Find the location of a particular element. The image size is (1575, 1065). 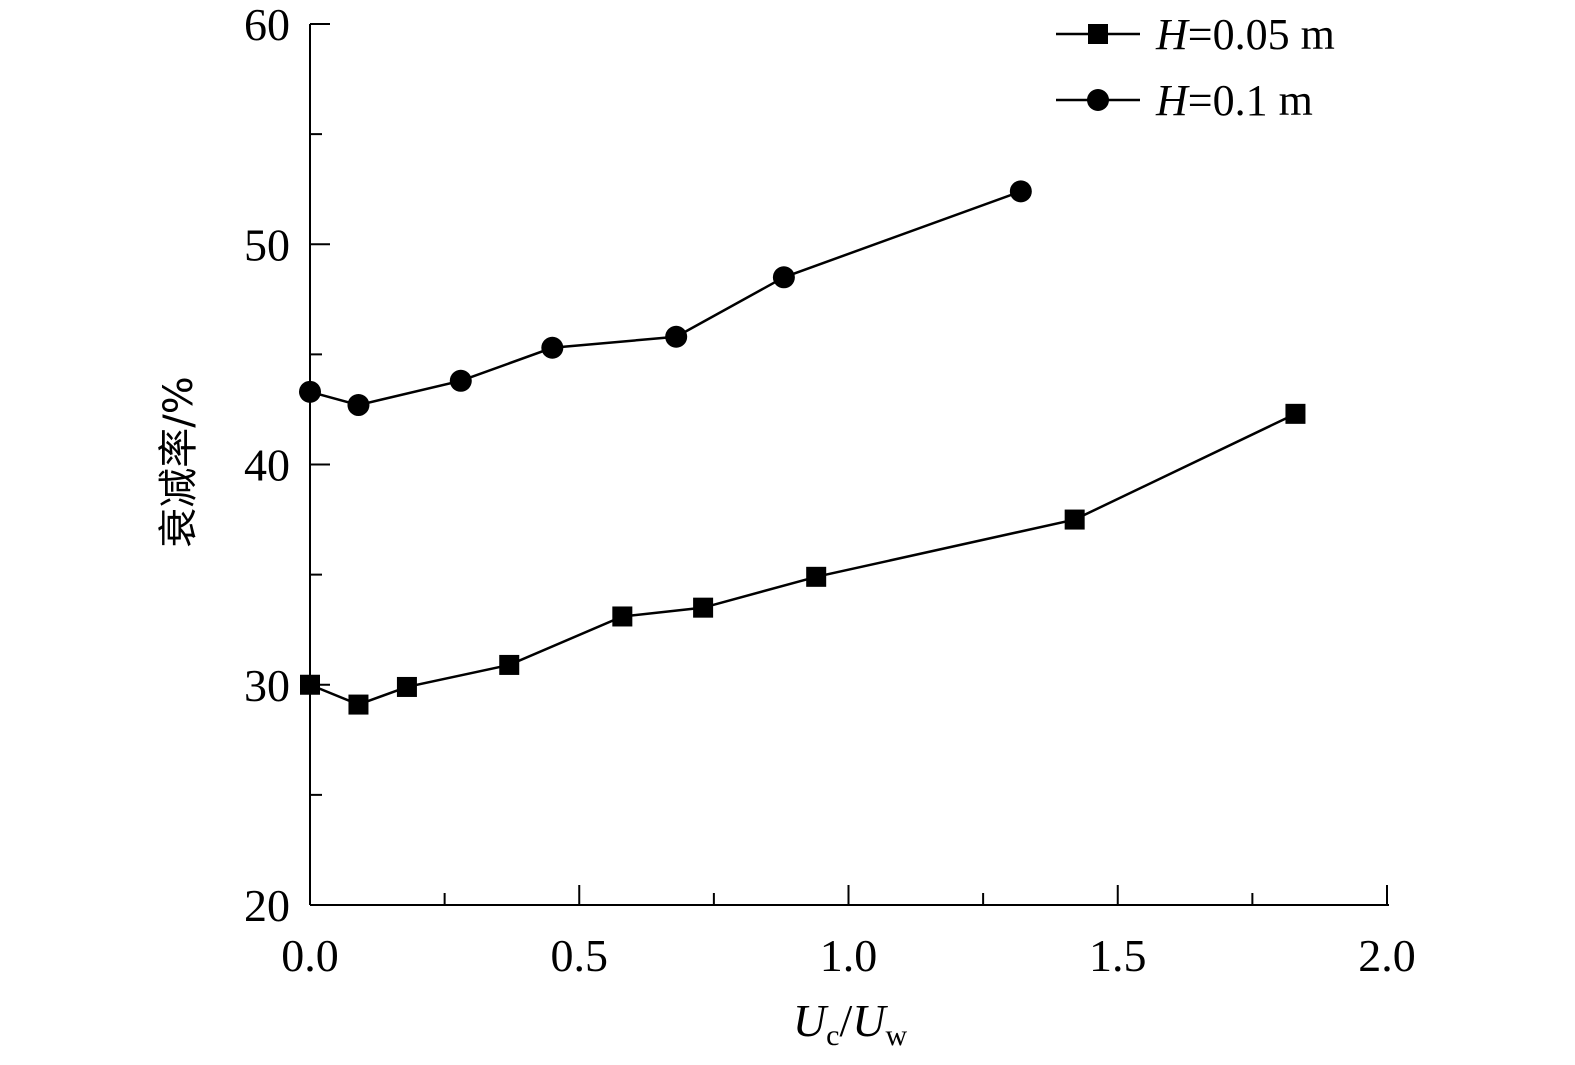

x-tick-label: 0.5 is located at coordinates (580, 955).